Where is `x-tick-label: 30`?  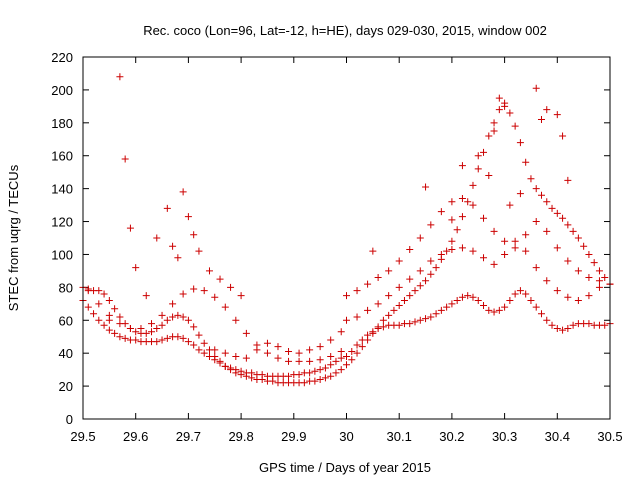 x-tick-label: 30 is located at coordinates (346, 436).